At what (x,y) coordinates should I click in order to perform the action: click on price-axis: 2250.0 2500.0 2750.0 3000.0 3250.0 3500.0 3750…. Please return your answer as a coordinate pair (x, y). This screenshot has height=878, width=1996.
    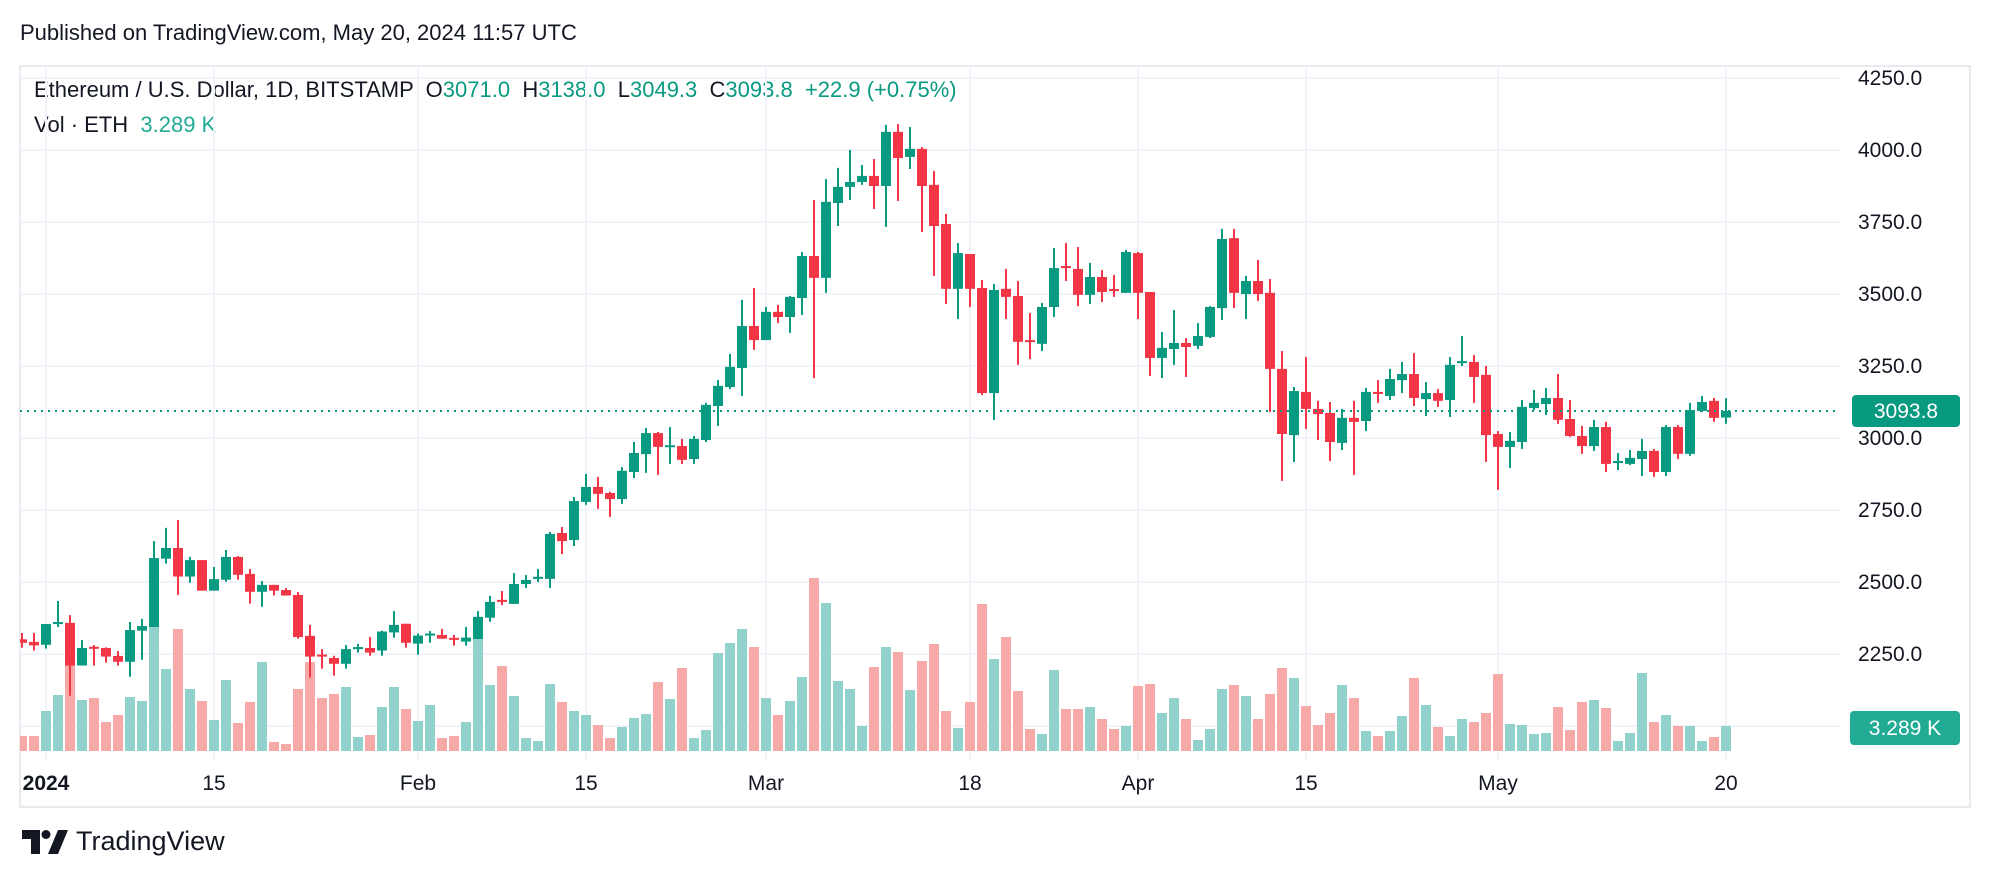
    Looking at the image, I should click on (1890, 366).